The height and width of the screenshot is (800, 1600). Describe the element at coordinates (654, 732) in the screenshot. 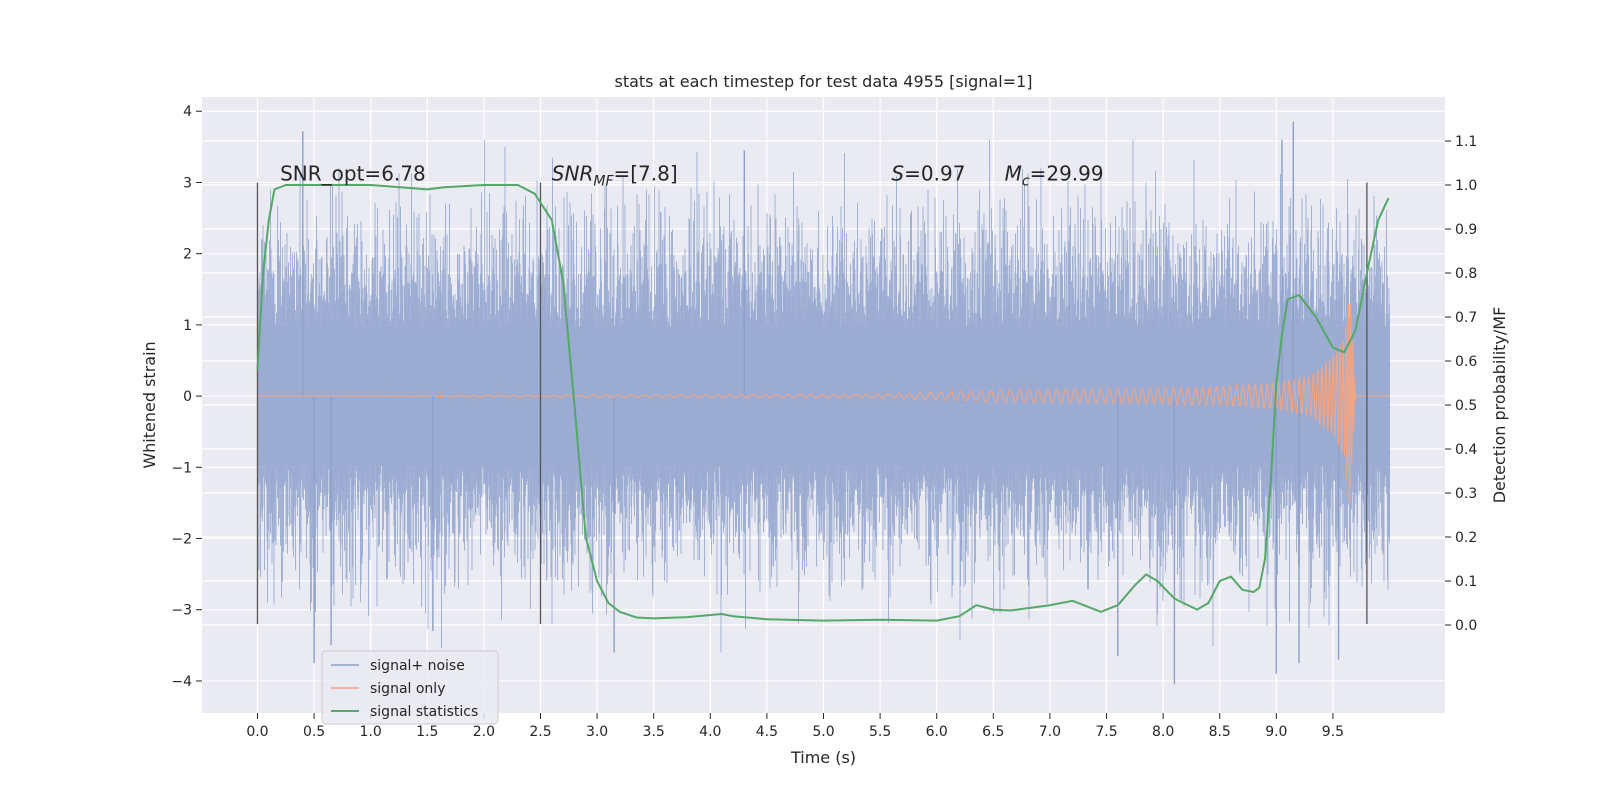

I see `x-tick-label: 3.5` at that location.